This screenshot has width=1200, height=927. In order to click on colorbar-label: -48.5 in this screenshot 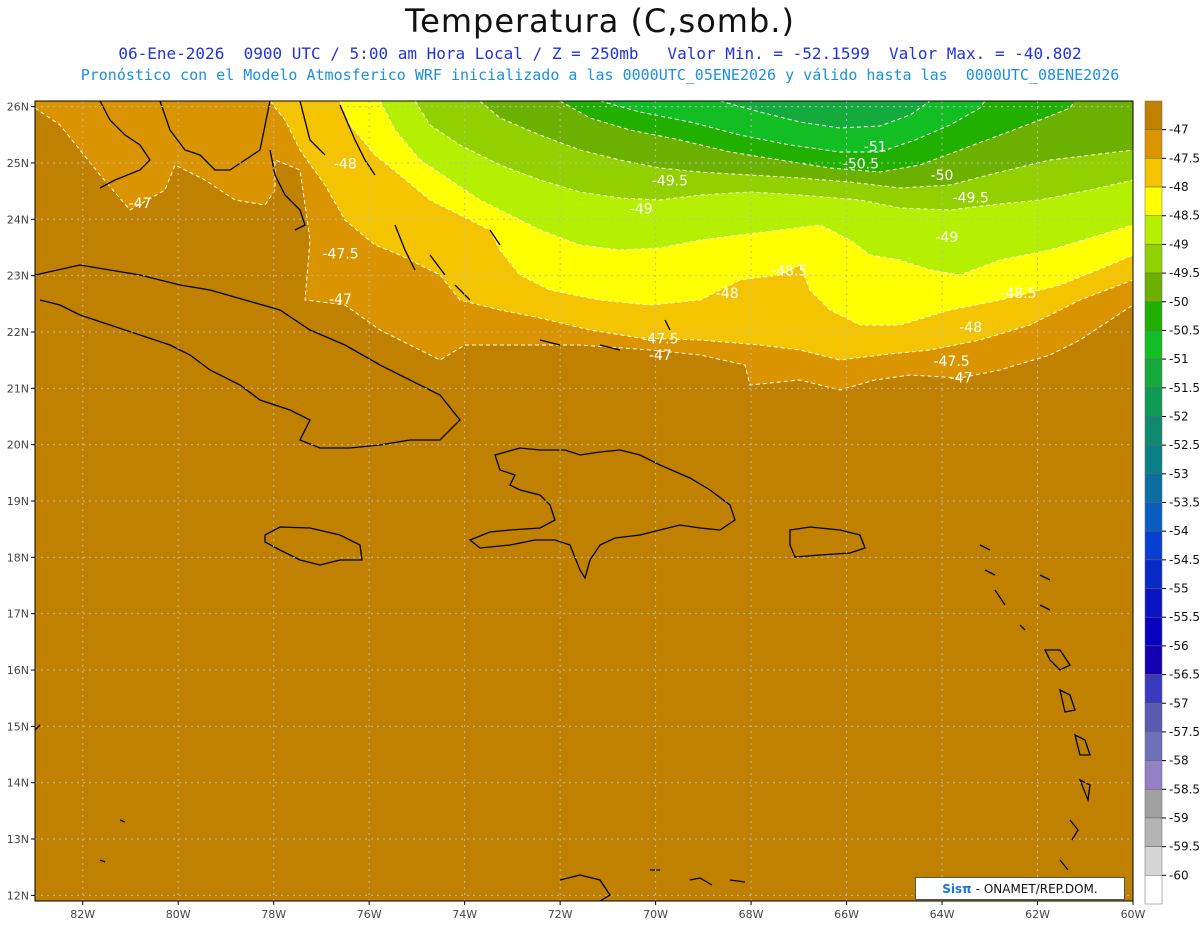, I will do `click(1184, 216)`.